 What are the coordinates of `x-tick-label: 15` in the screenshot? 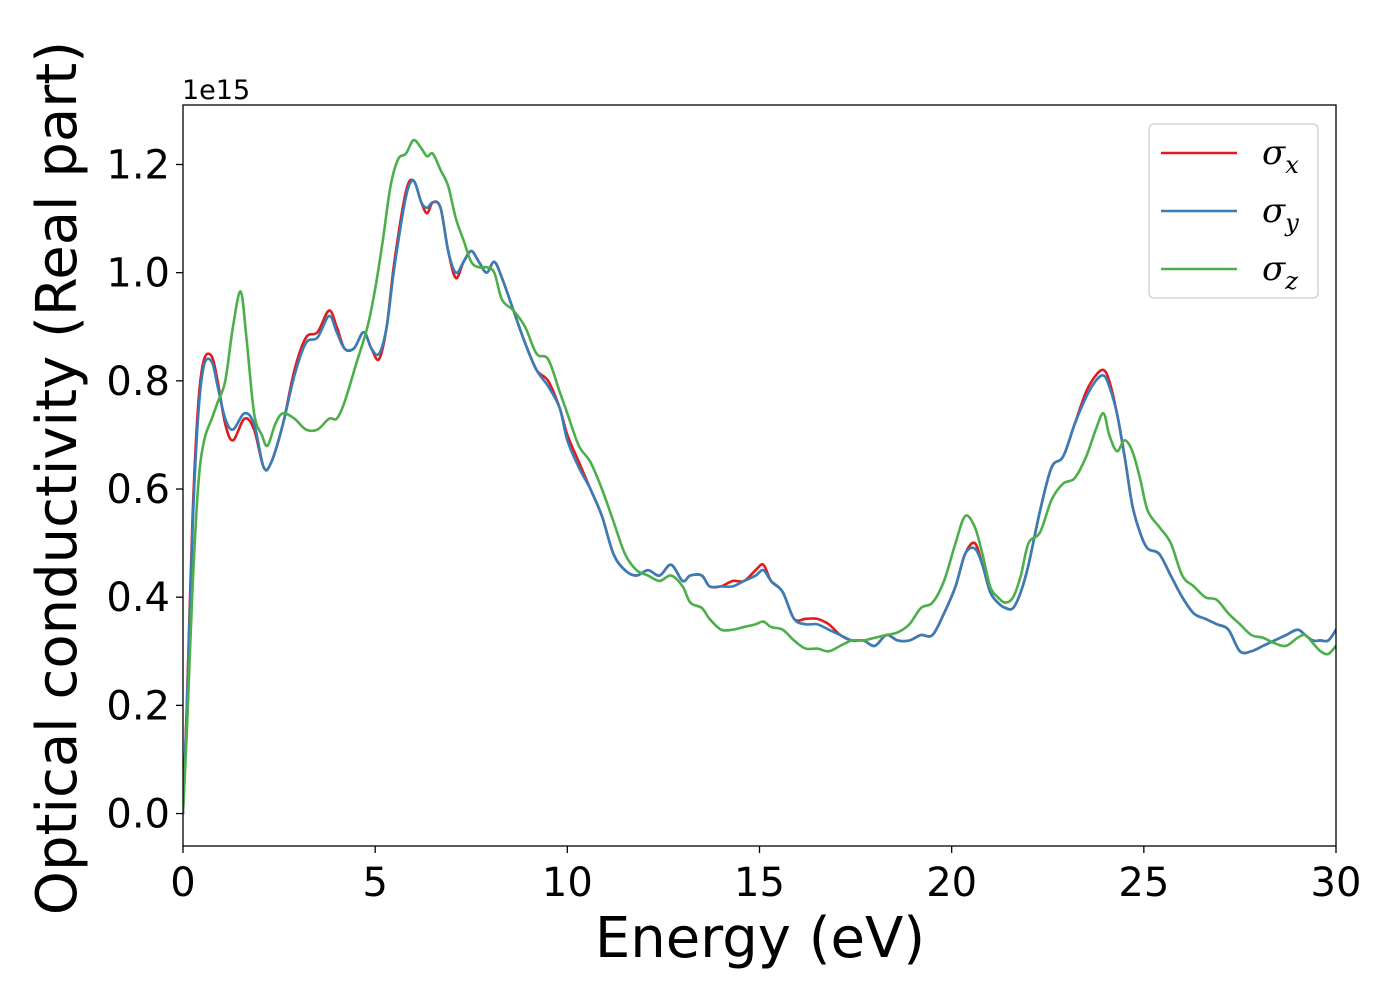 It's located at (759, 883).